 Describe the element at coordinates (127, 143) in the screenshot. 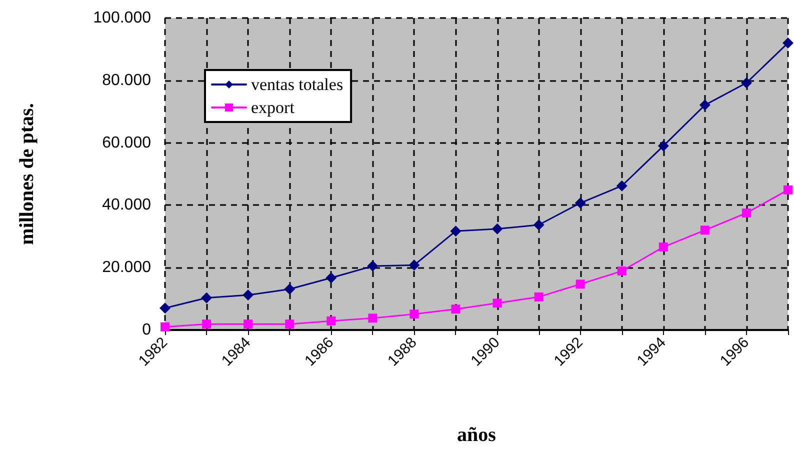

I see `y-tick-label: 60.000` at that location.